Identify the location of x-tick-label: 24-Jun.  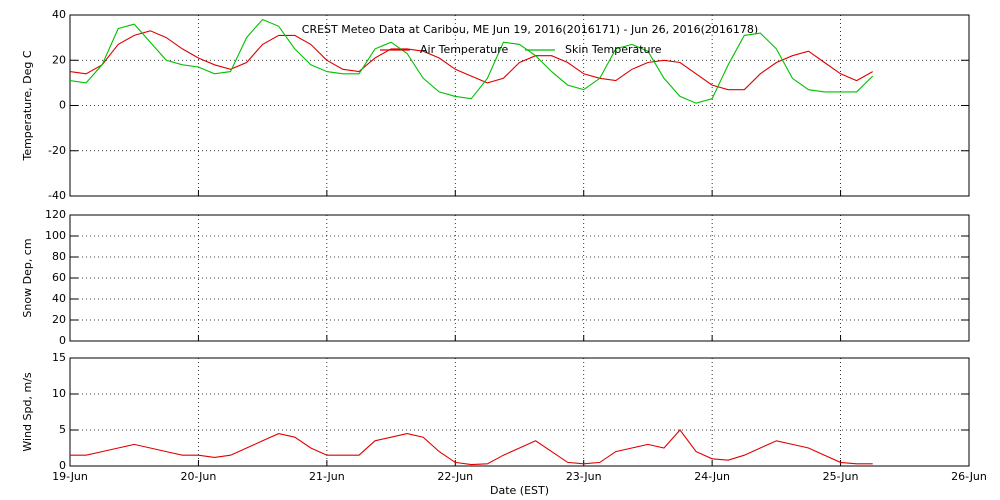
(712, 476).